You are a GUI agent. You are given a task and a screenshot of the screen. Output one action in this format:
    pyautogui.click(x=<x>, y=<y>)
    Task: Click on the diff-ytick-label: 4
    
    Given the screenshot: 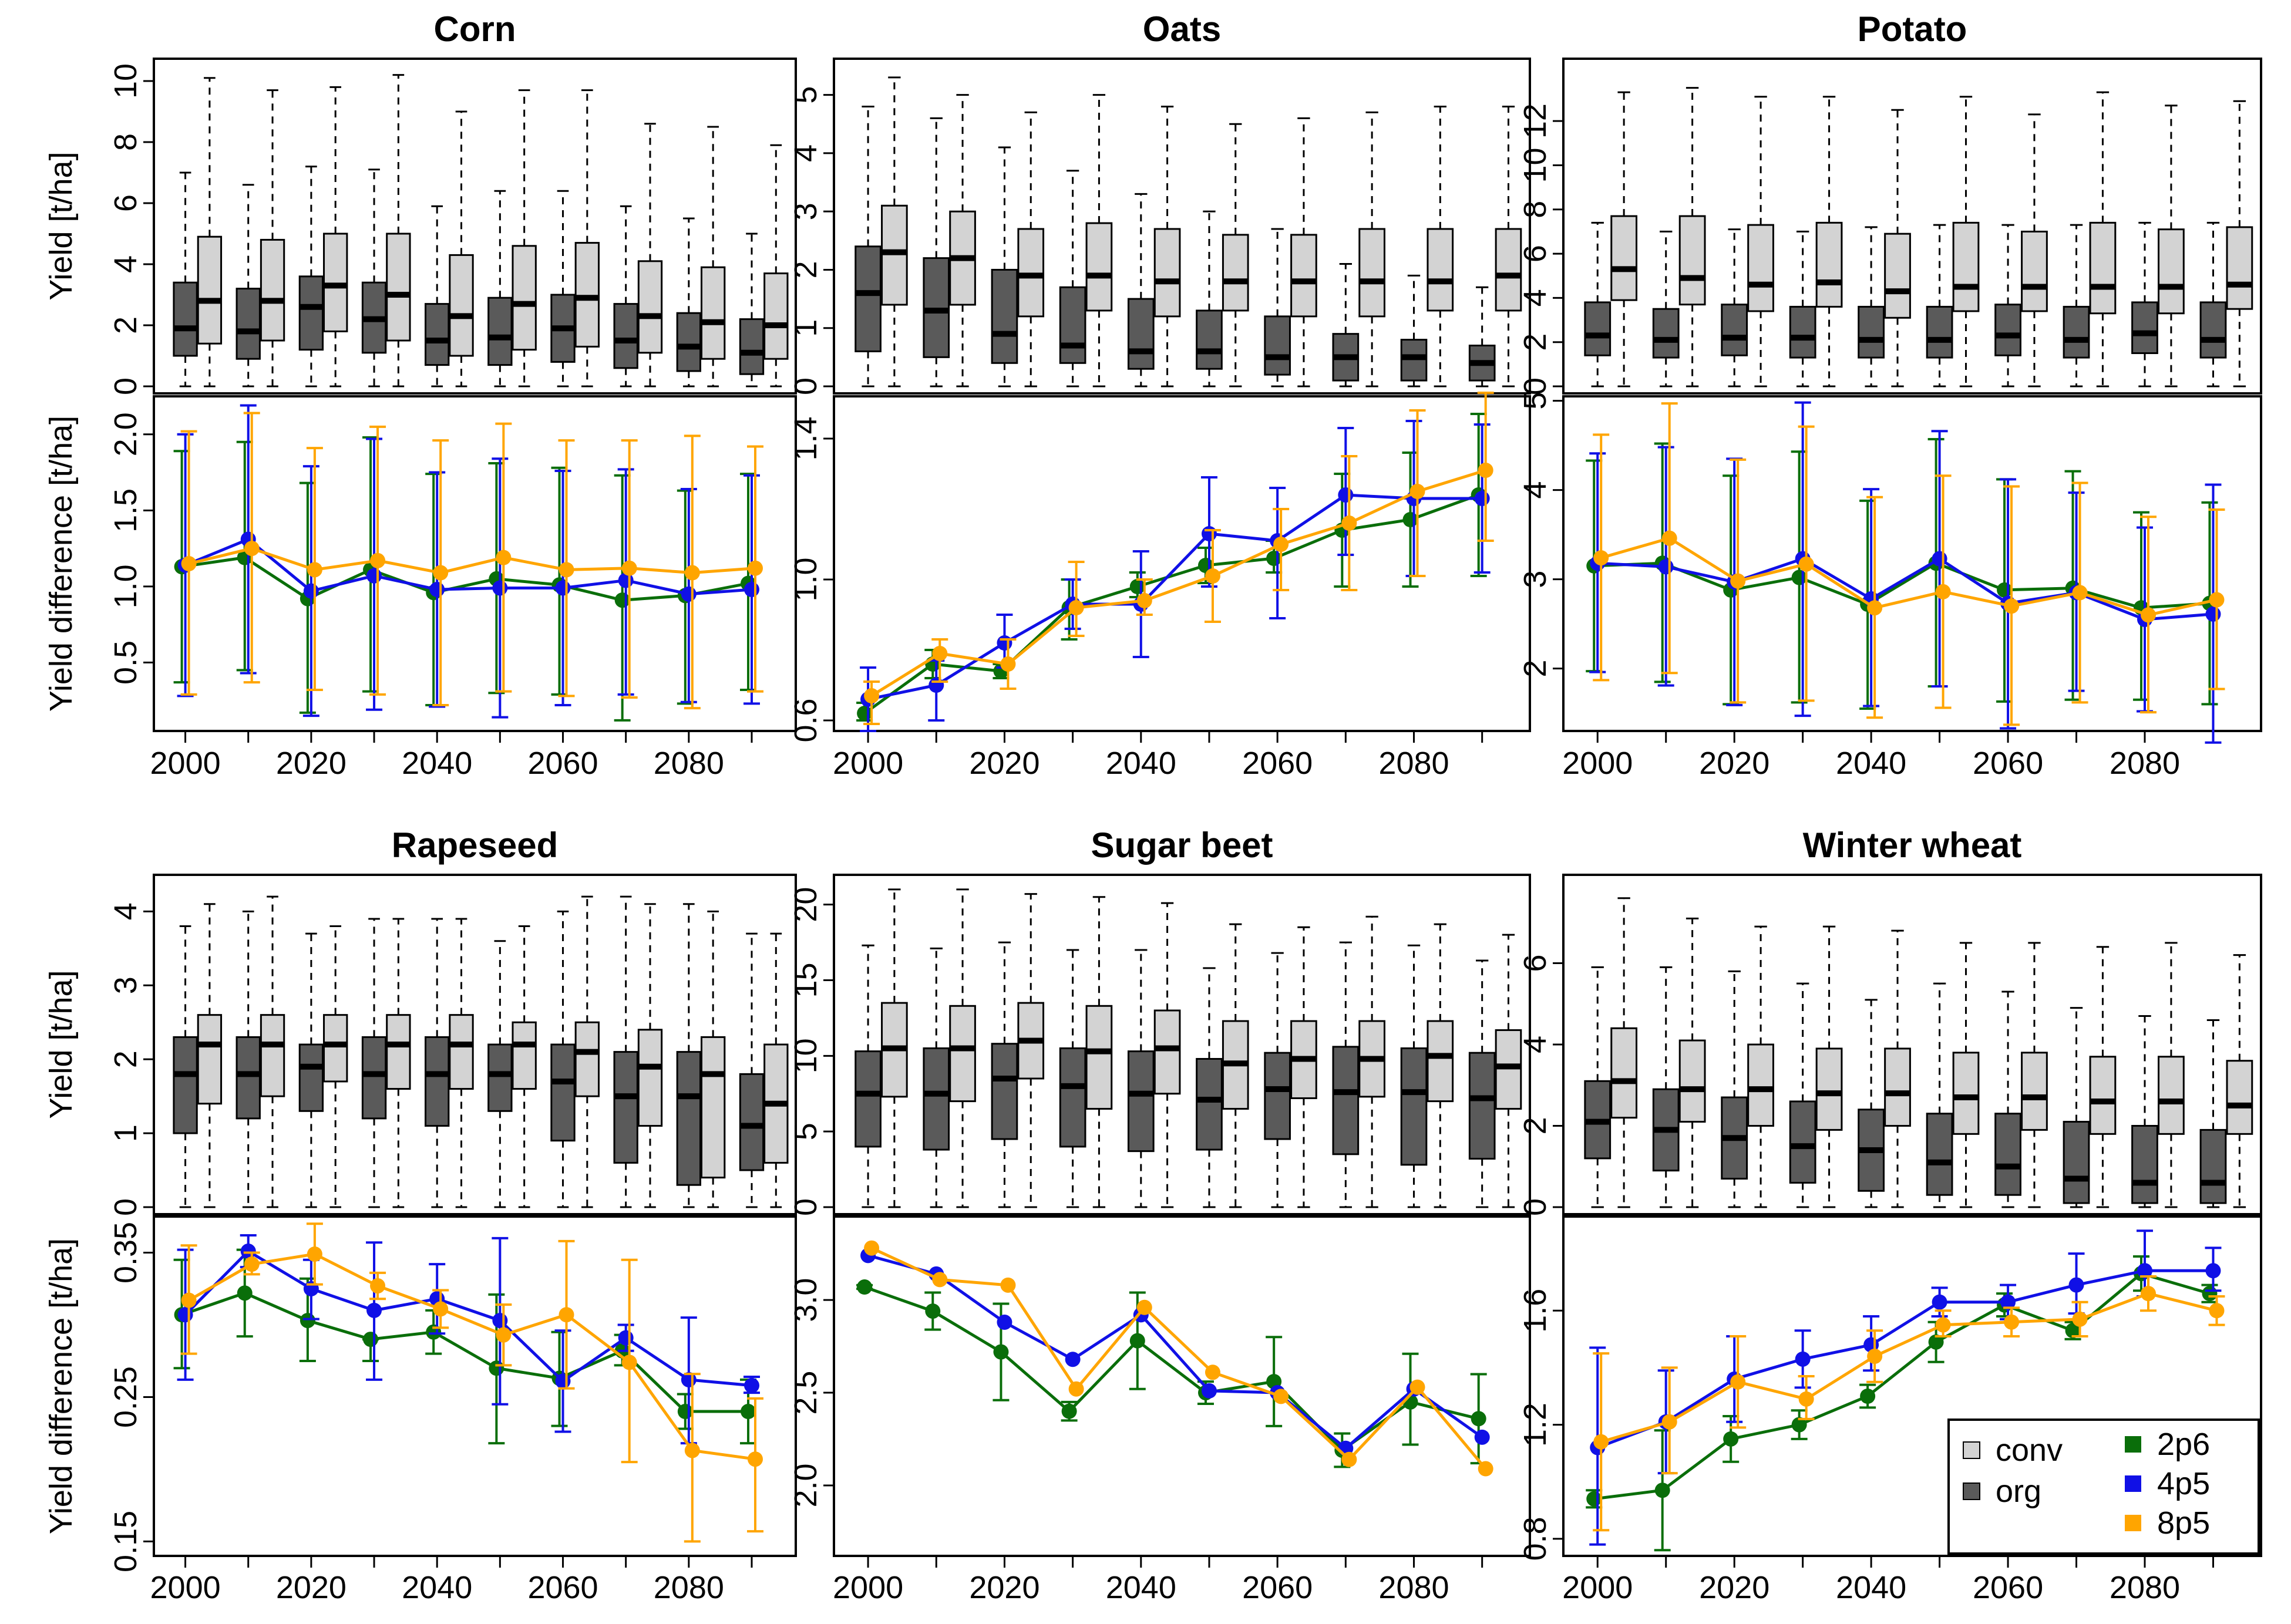 What is the action you would take?
    pyautogui.click(x=1536, y=490)
    